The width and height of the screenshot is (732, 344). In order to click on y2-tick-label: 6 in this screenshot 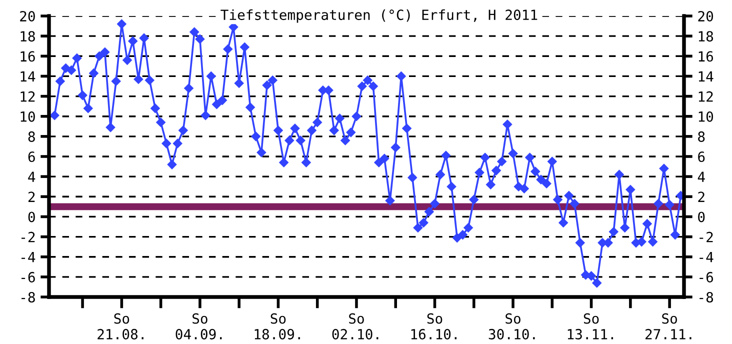, I will do `click(701, 157)`.